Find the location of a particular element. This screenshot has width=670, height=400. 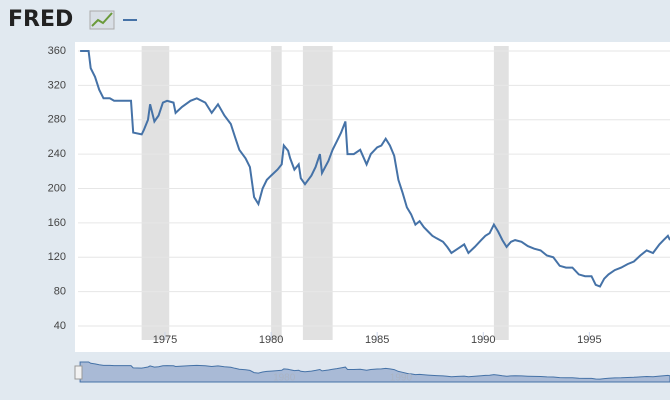

x-tick-label: 1980 is located at coordinates (271, 340).